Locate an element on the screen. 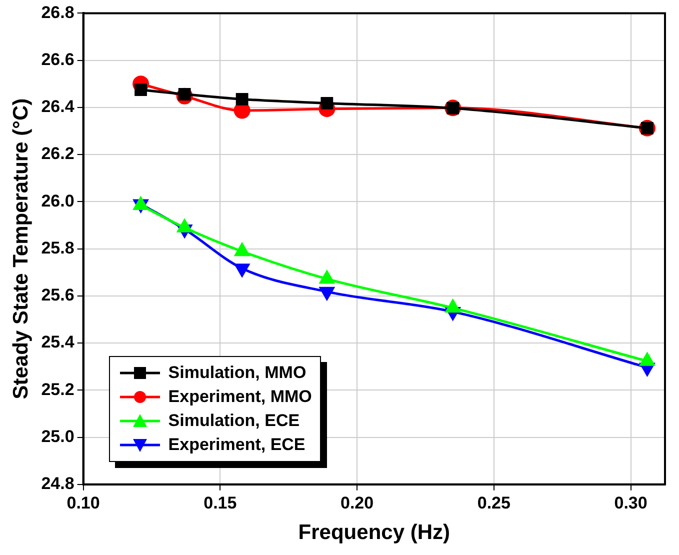 The width and height of the screenshot is (679, 555). legend-label: Simulation, ECE is located at coordinates (234, 421).